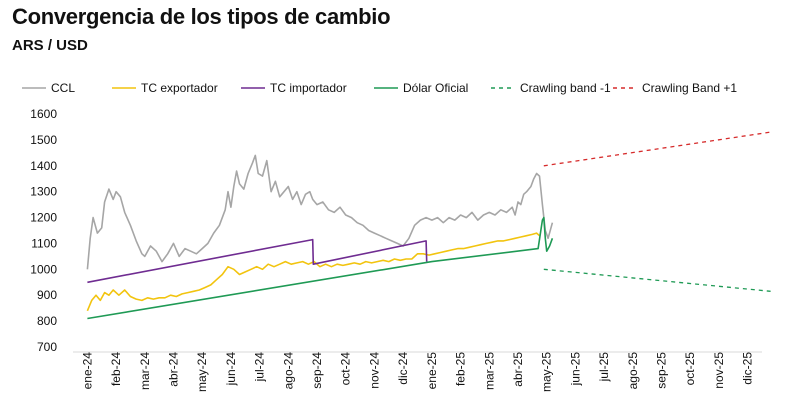  Describe the element at coordinates (44, 243) in the screenshot. I see `y-tick-label: 1100` at that location.